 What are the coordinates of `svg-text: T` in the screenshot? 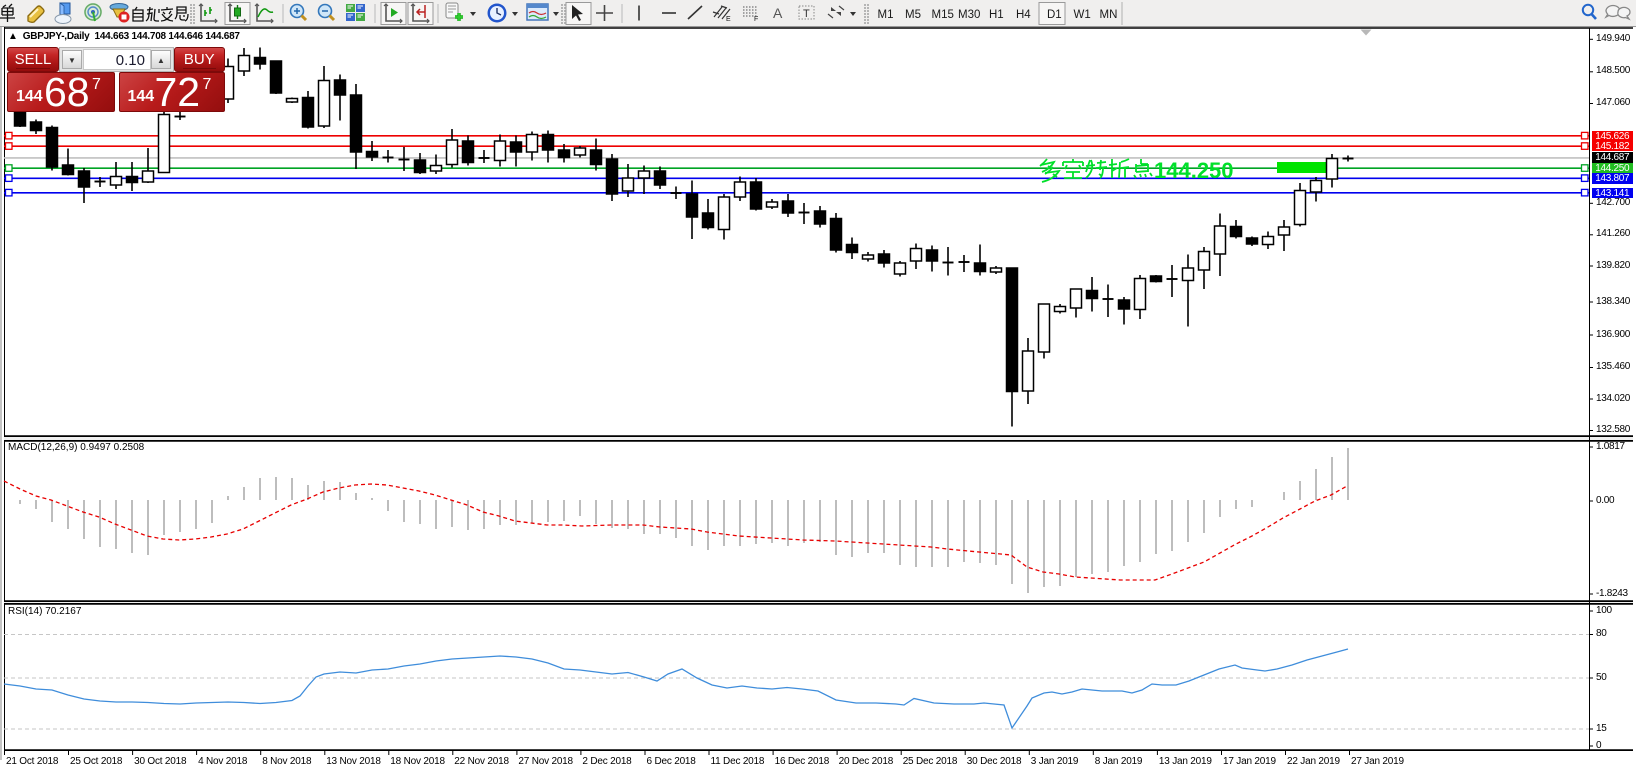 It's located at (806, 14).